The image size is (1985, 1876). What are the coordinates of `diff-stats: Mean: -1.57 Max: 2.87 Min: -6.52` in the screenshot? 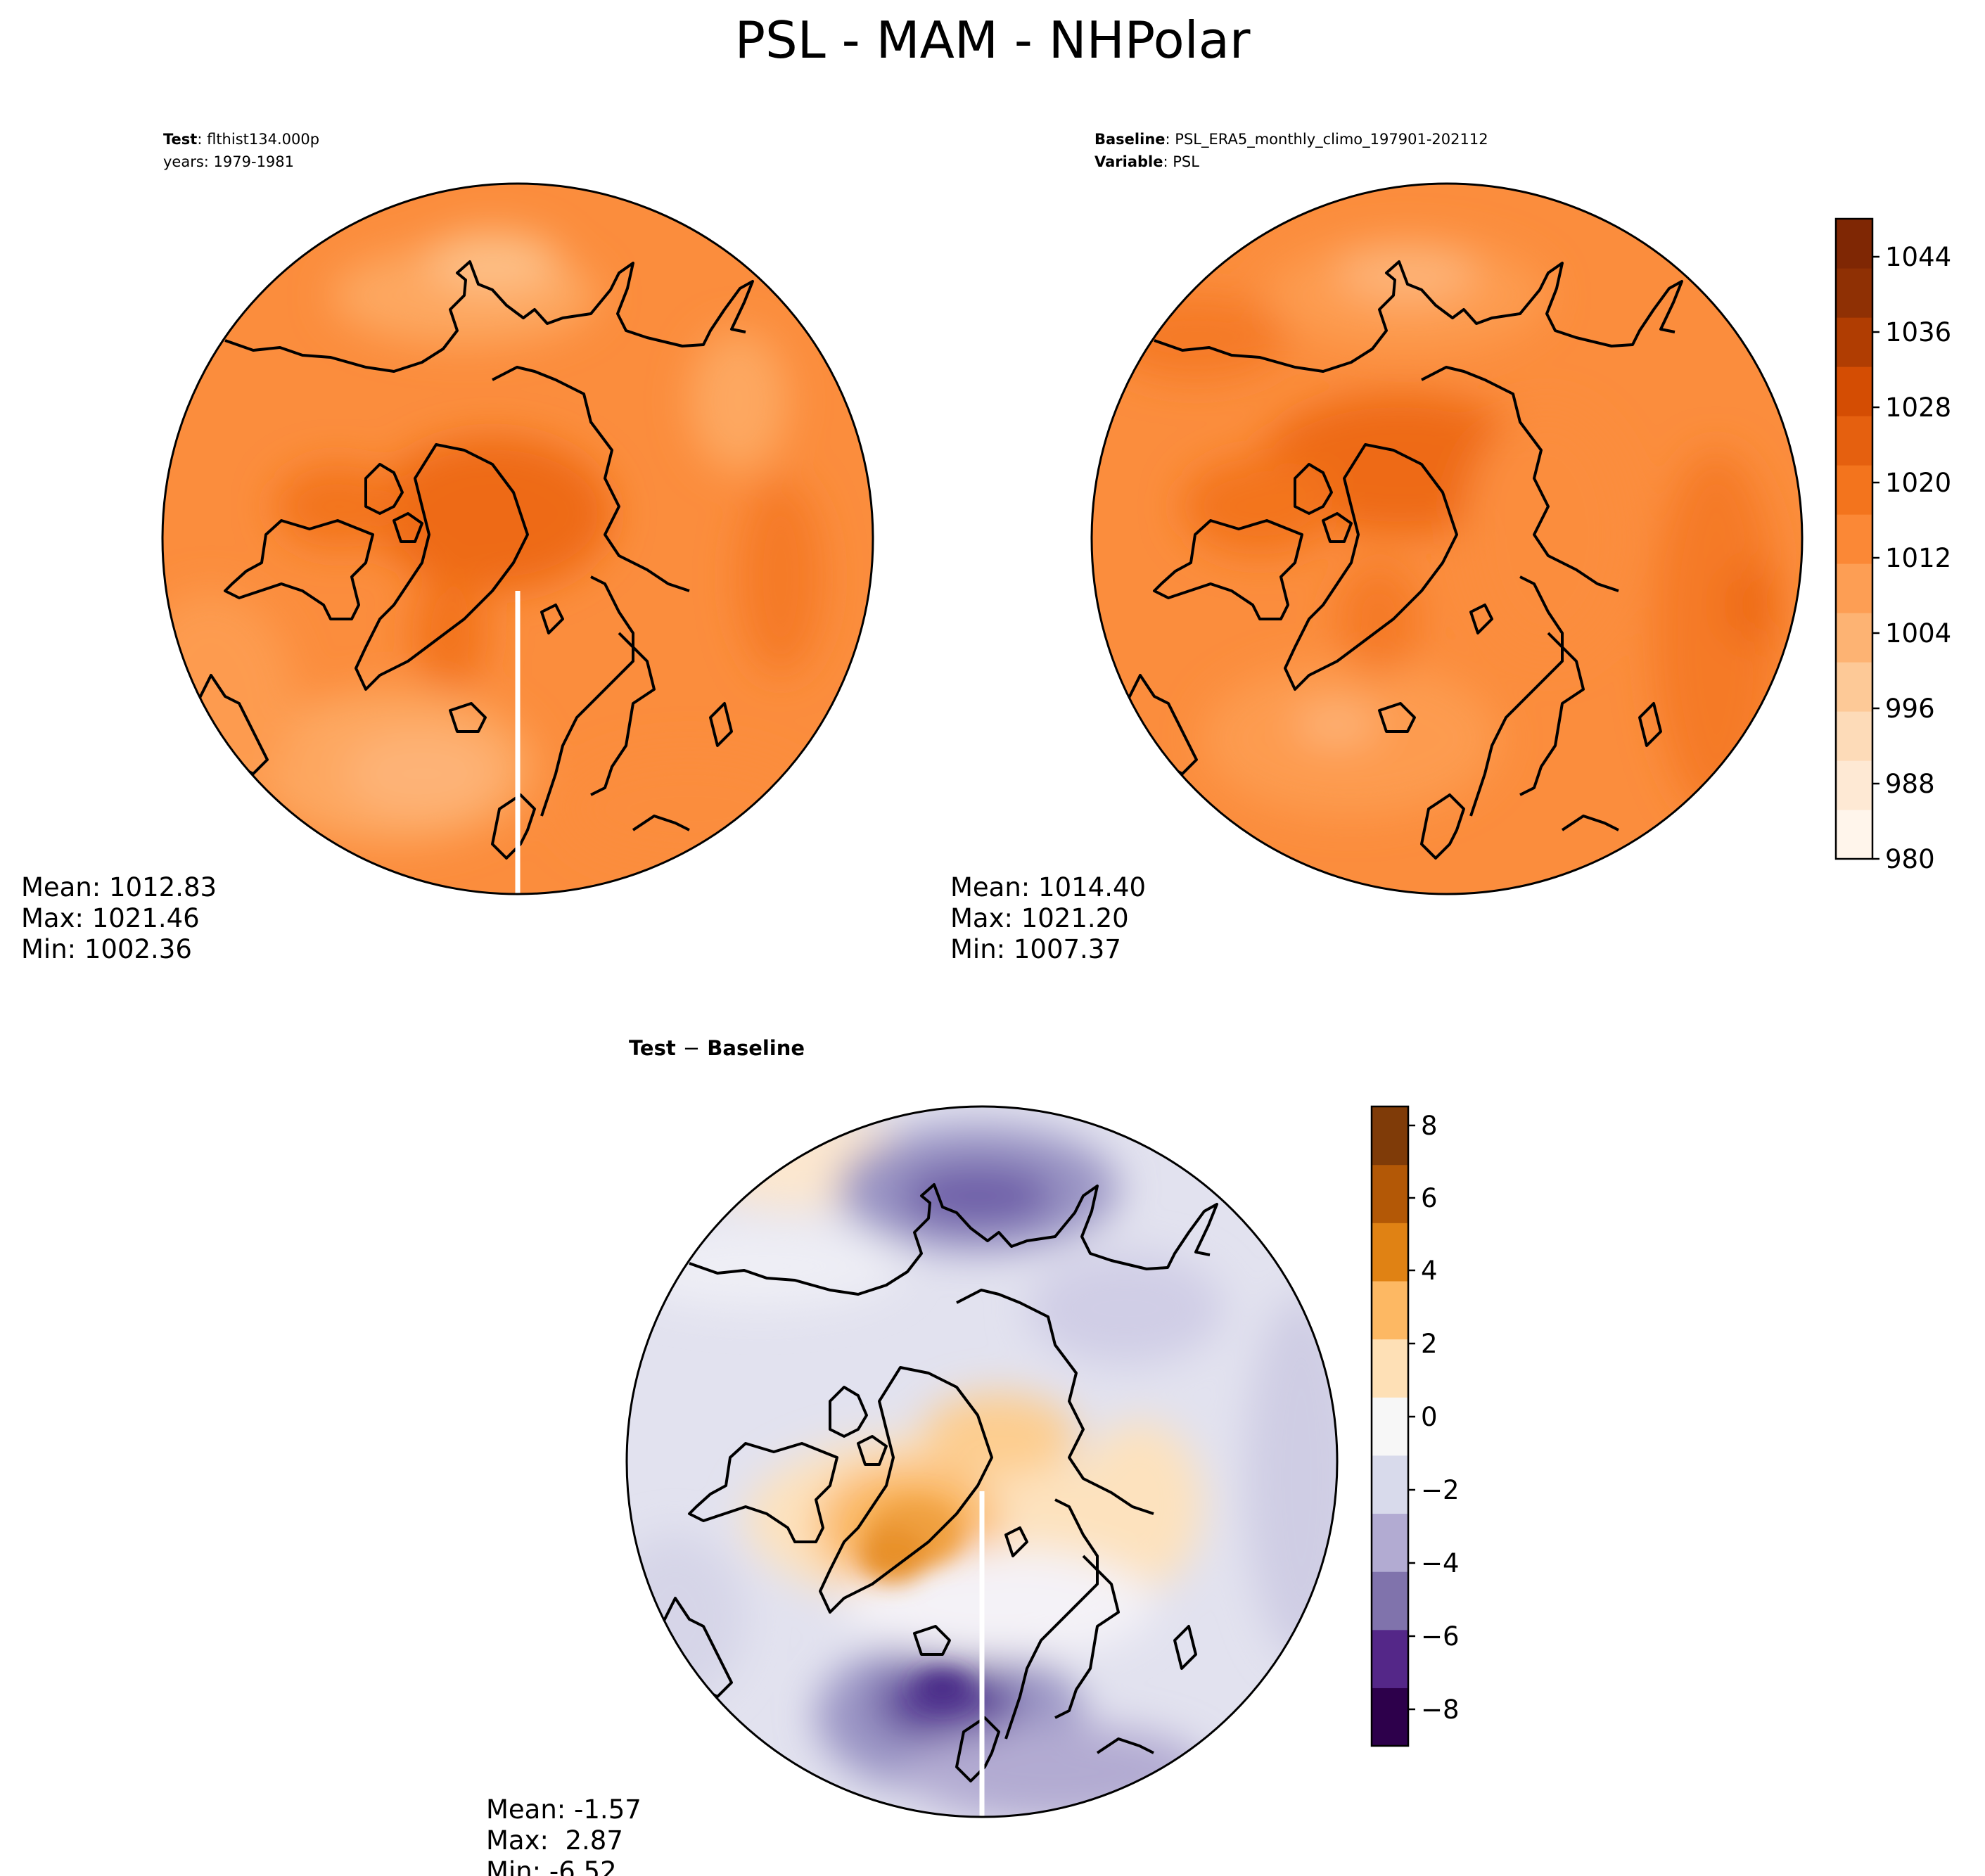 It's located at (564, 1835).